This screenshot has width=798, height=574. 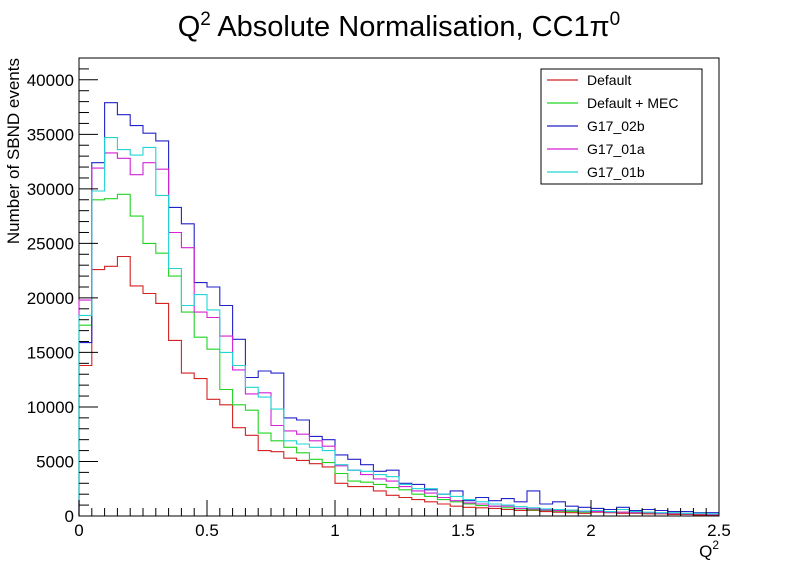 What do you see at coordinates (632, 103) in the screenshot?
I see `legend-label: Default + MEC` at bounding box center [632, 103].